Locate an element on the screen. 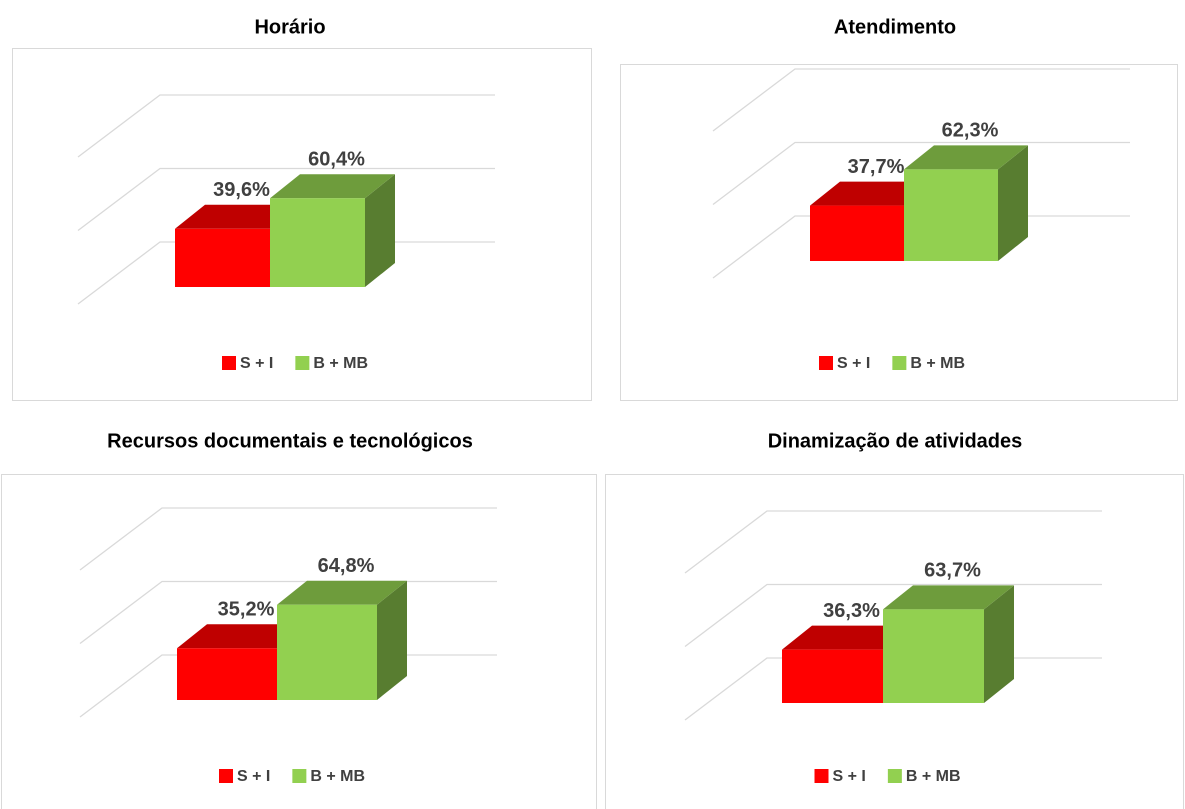 Image resolution: width=1185 pixels, height=809 pixels. data-label: 64,8% is located at coordinates (346, 566).